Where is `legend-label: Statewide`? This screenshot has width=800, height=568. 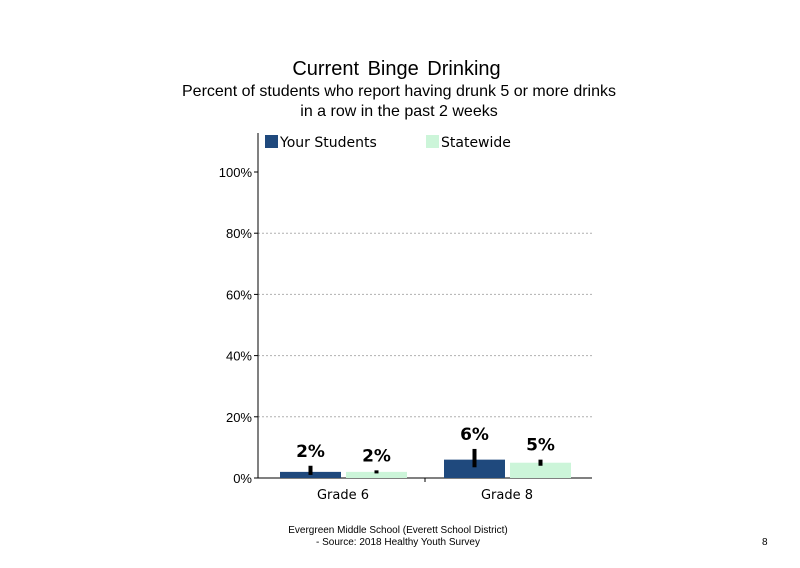 legend-label: Statewide is located at coordinates (476, 143).